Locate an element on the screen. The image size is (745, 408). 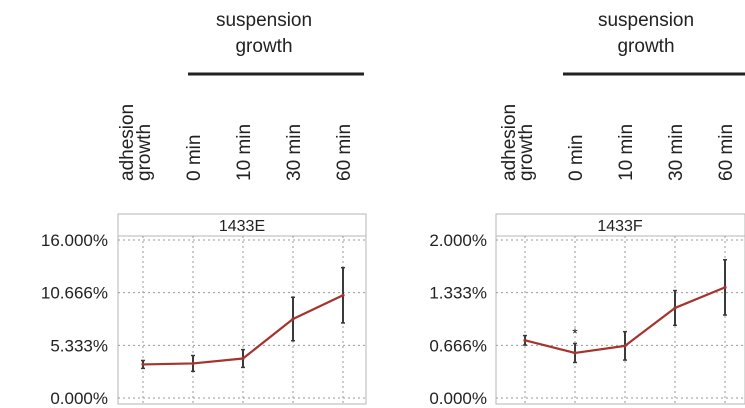
left-group-label-line1: suspension is located at coordinates (264, 20).